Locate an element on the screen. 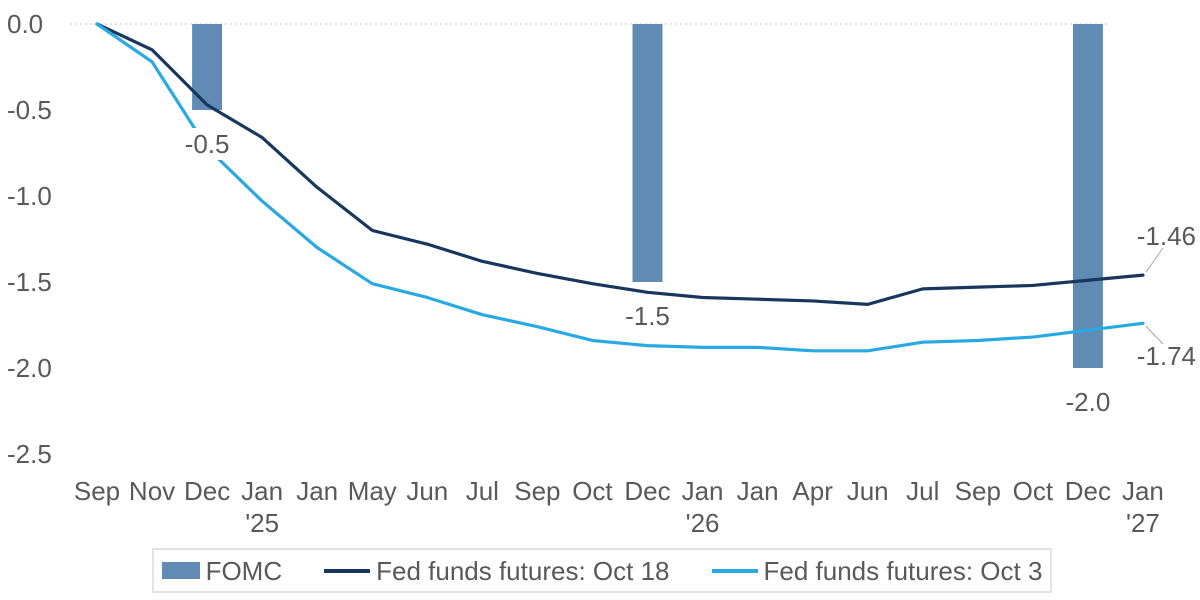 The width and height of the screenshot is (1200, 600). fomc-bar-value-label: -2.0 is located at coordinates (1088, 402).